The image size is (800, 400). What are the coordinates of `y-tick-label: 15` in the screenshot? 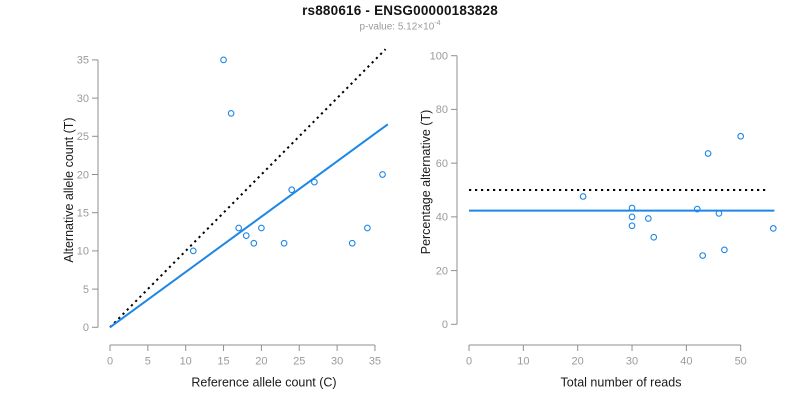 It's located at (83, 214).